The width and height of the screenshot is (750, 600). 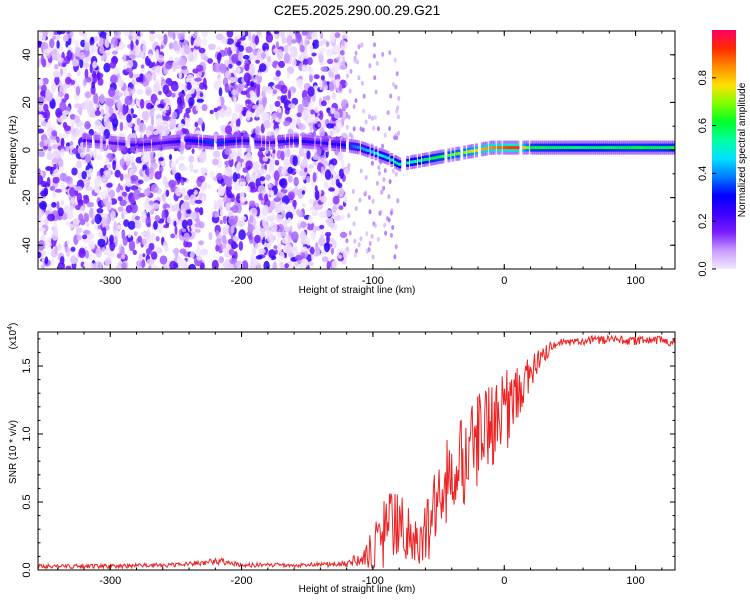 What do you see at coordinates (13, 339) in the screenshot?
I see `snr-y-scale-prefix: (x10` at bounding box center [13, 339].